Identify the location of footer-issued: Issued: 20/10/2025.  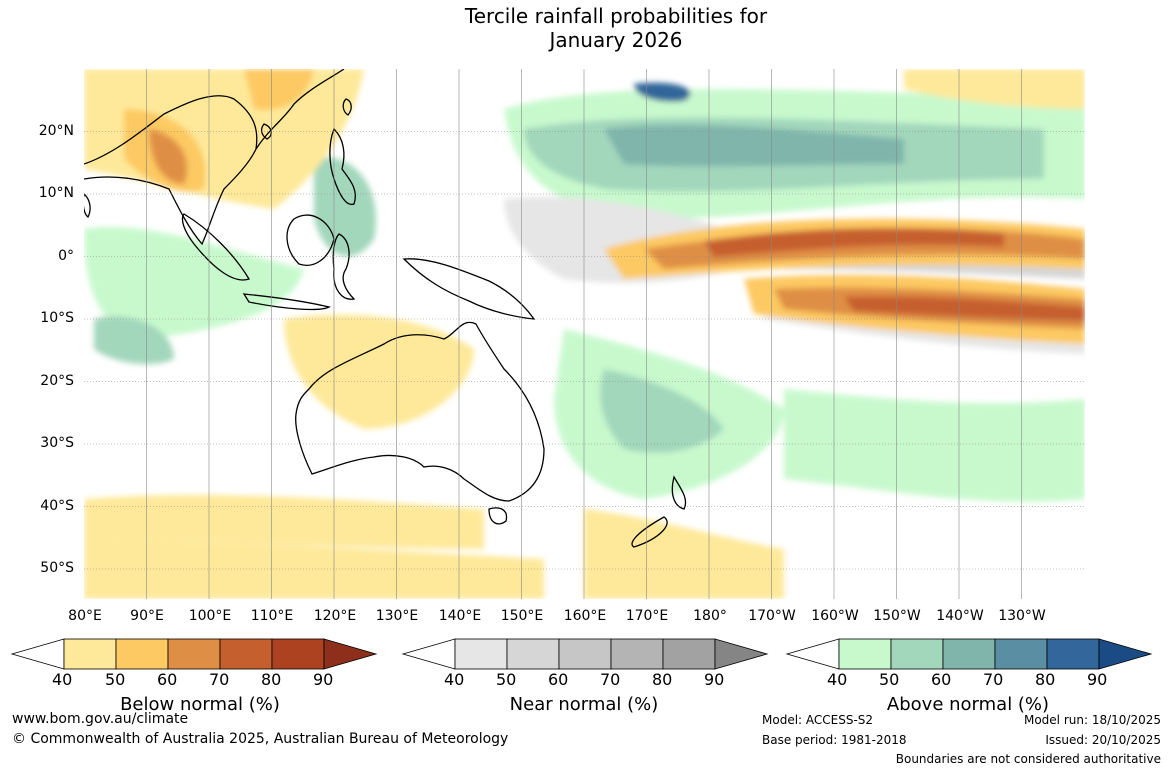
(1103, 740).